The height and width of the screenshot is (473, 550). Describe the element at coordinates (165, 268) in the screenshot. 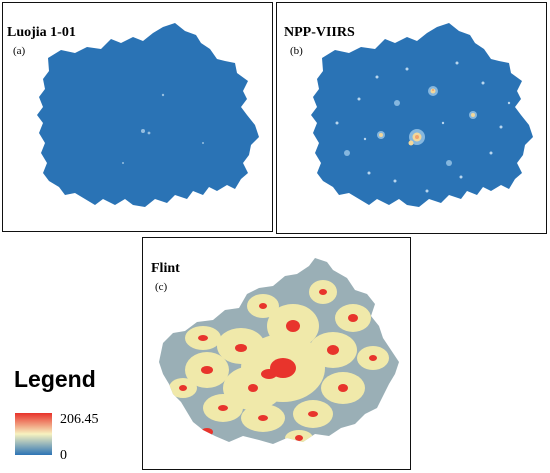

I see `panel-title: Flint` at that location.